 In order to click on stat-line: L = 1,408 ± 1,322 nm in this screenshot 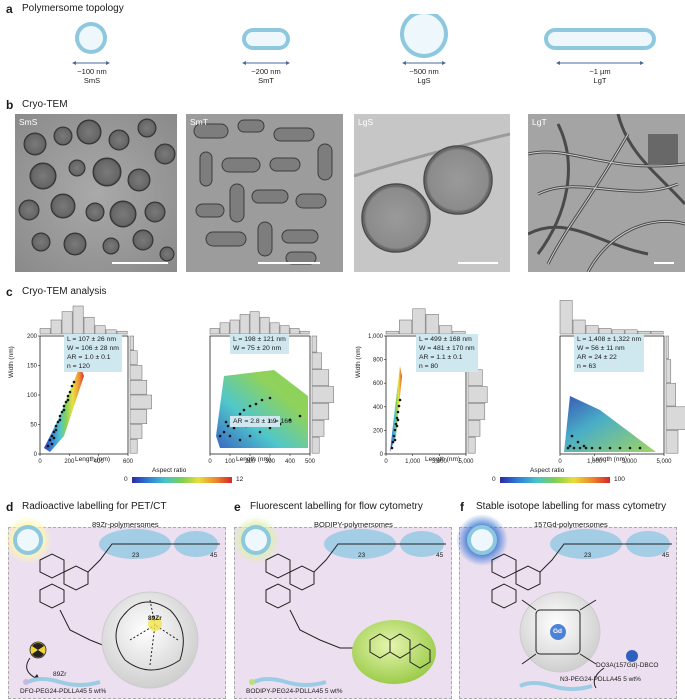, I will do `click(609, 339)`.